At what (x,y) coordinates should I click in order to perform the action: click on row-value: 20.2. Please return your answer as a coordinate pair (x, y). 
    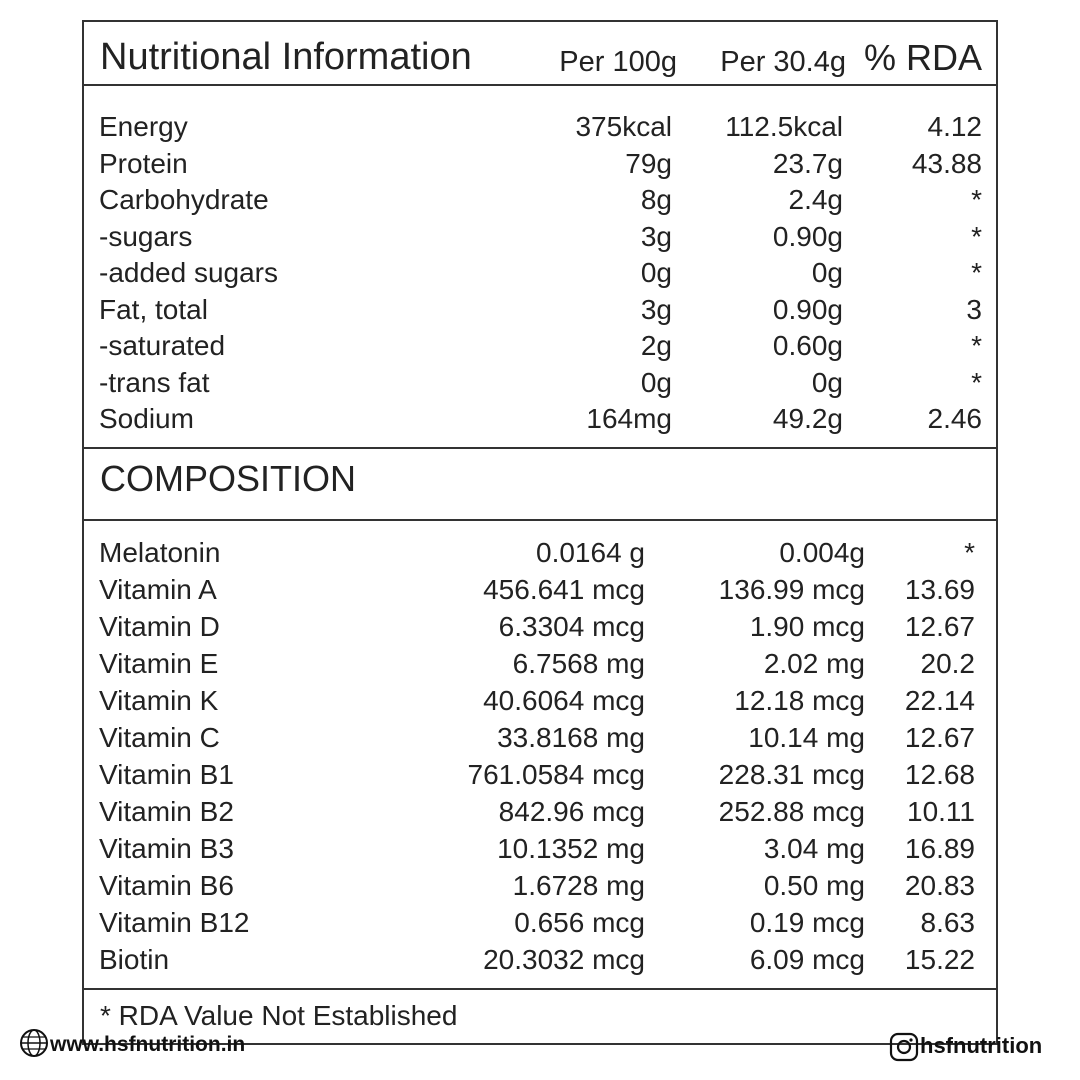
    Looking at the image, I should click on (948, 663).